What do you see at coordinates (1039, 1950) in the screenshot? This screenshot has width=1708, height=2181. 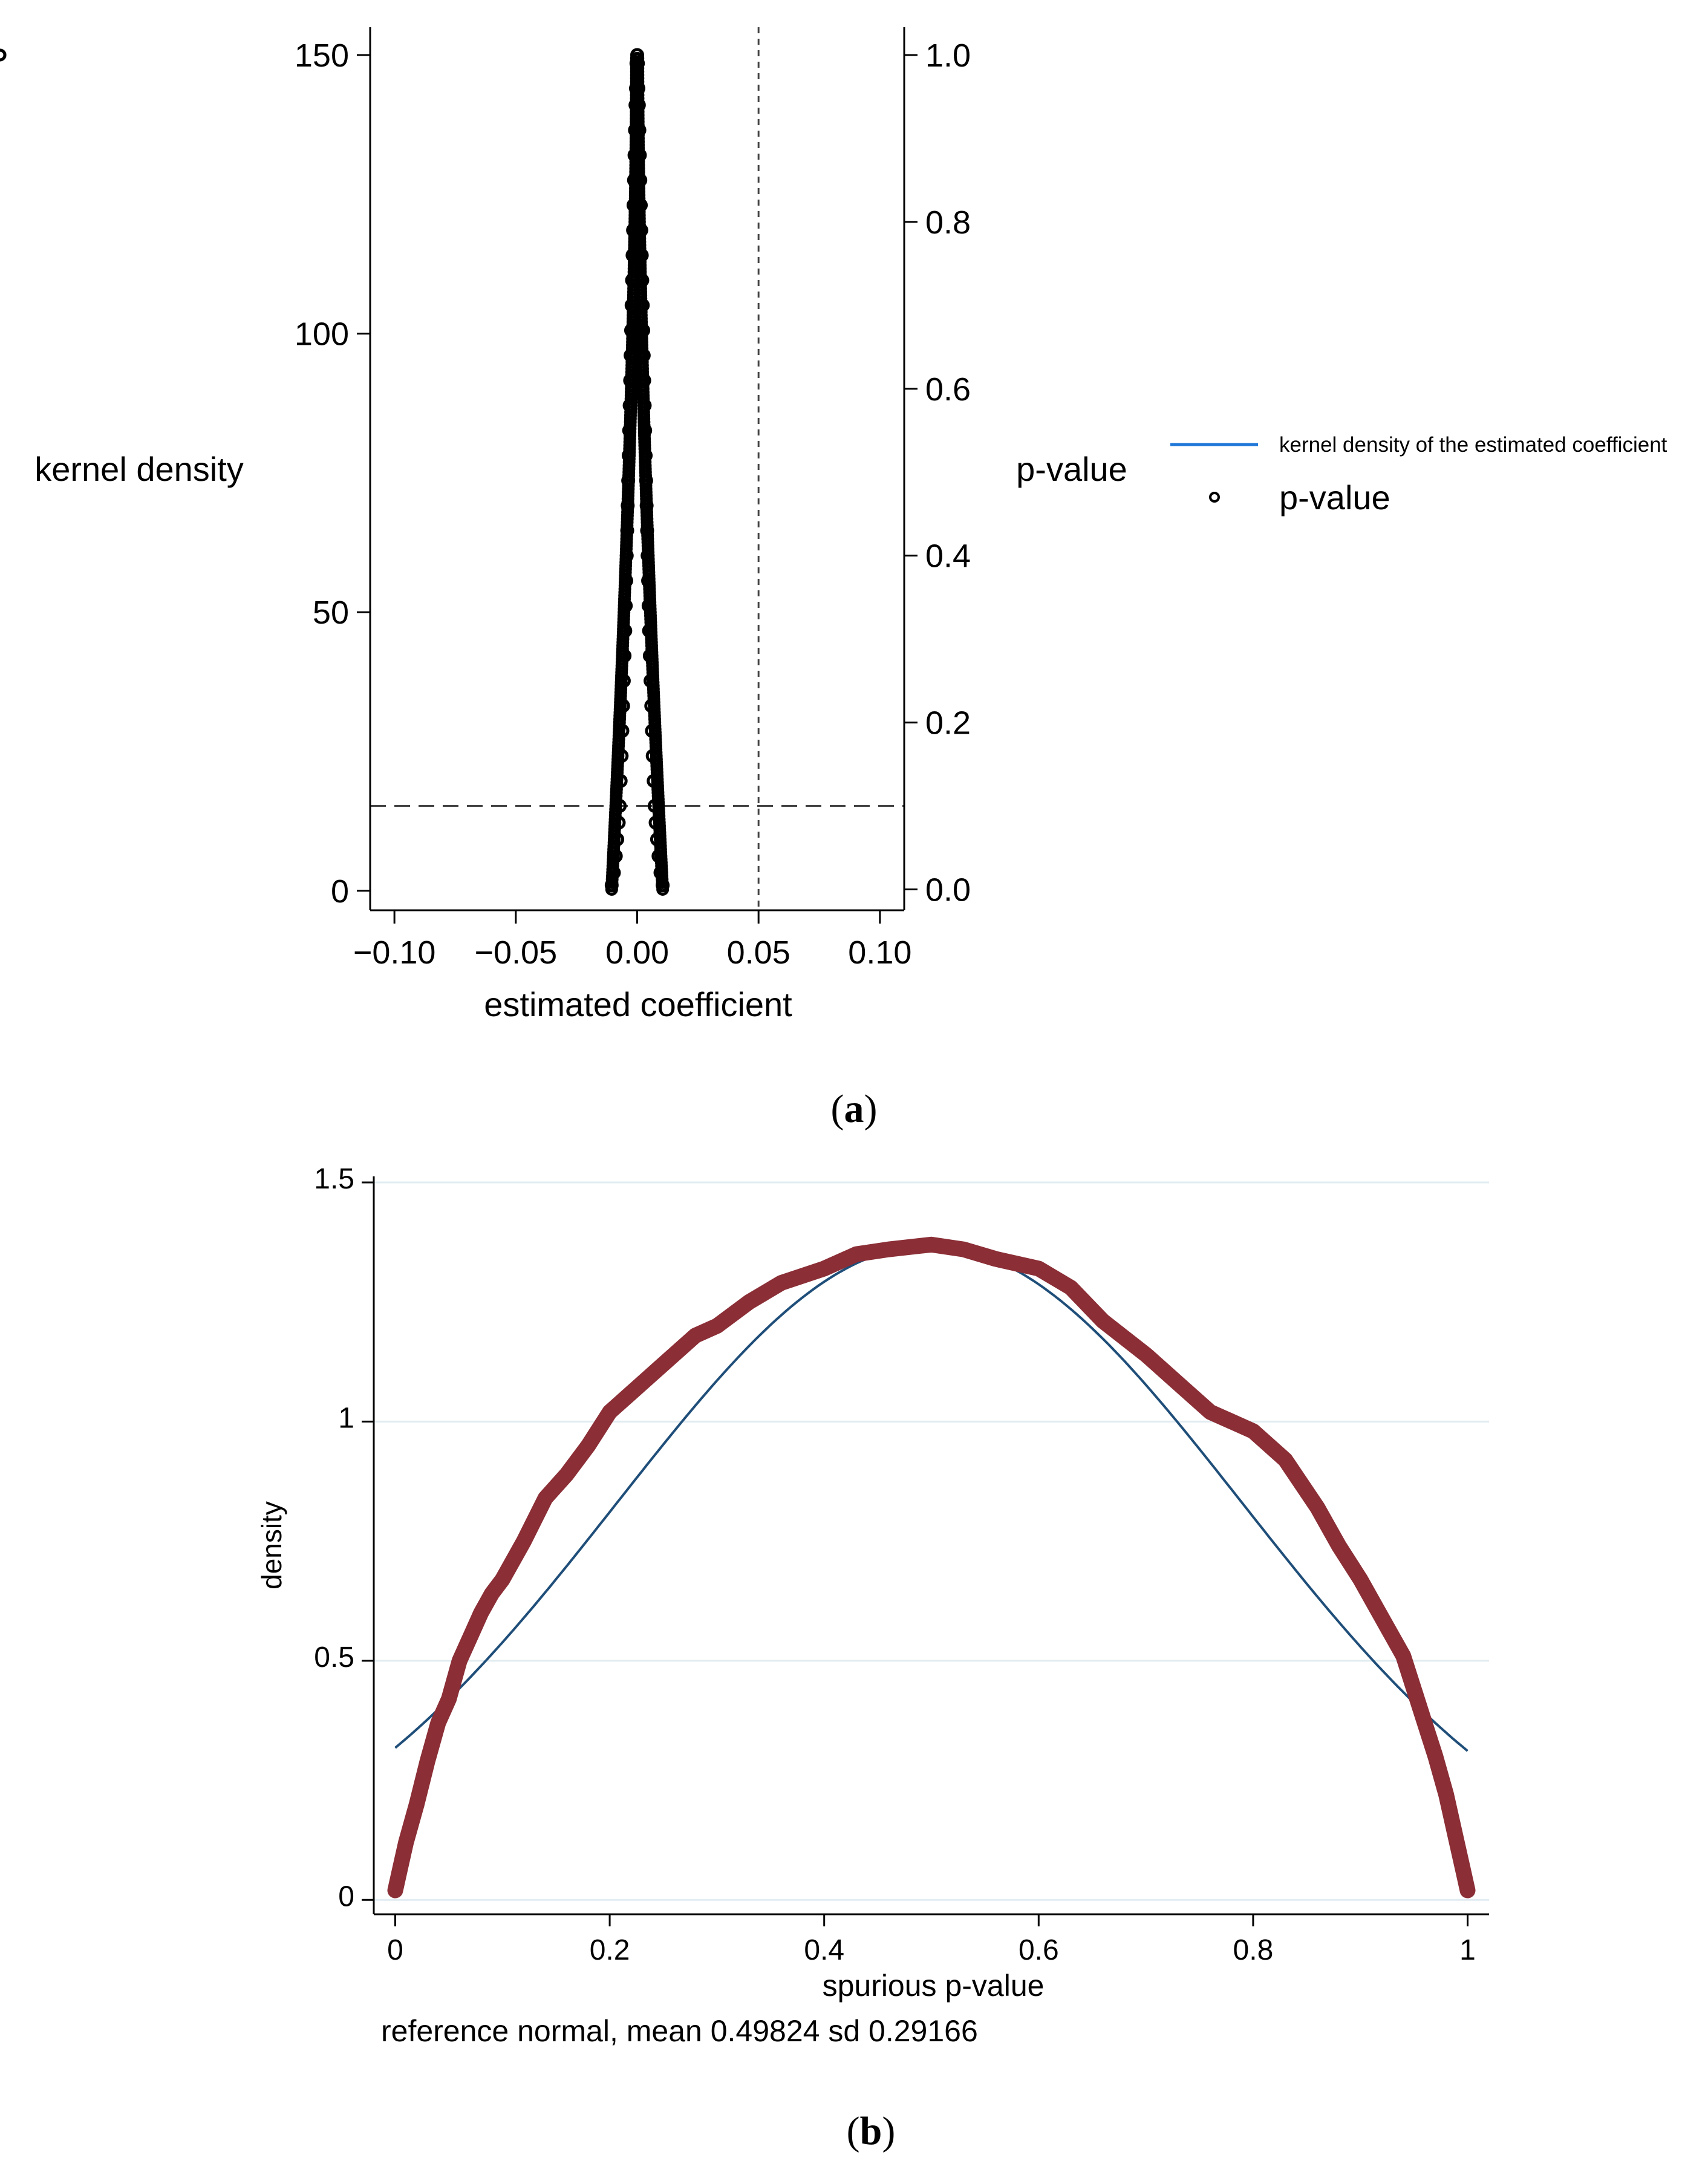 I see `x-tick-label: 0.6` at bounding box center [1039, 1950].